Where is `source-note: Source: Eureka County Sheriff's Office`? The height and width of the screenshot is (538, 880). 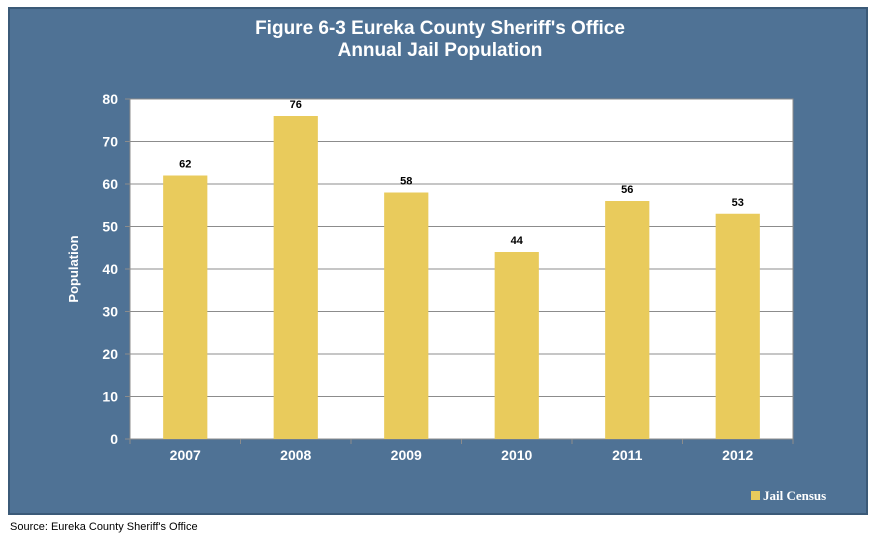
source-note: Source: Eureka County Sheriff's Office is located at coordinates (104, 527).